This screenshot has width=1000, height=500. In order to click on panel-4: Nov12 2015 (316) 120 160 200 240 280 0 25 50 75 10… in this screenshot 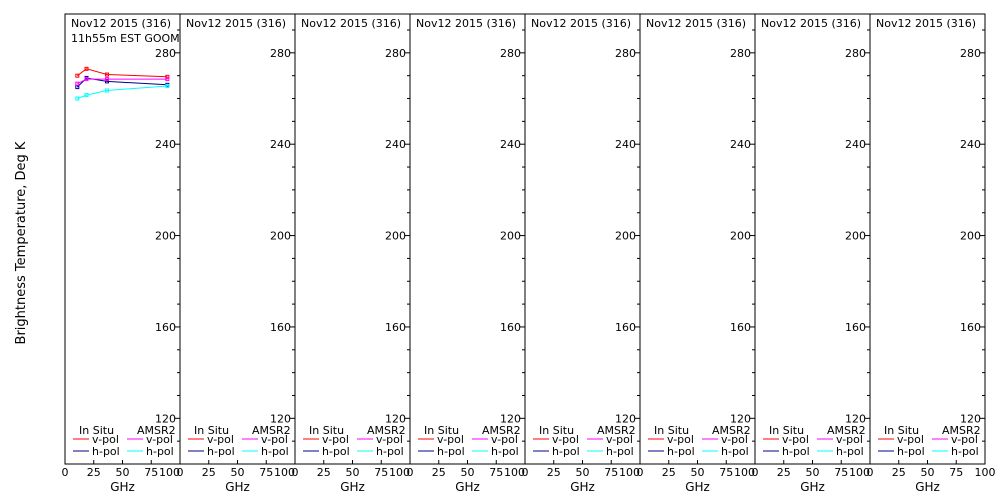, I will do `click(466, 253)`.